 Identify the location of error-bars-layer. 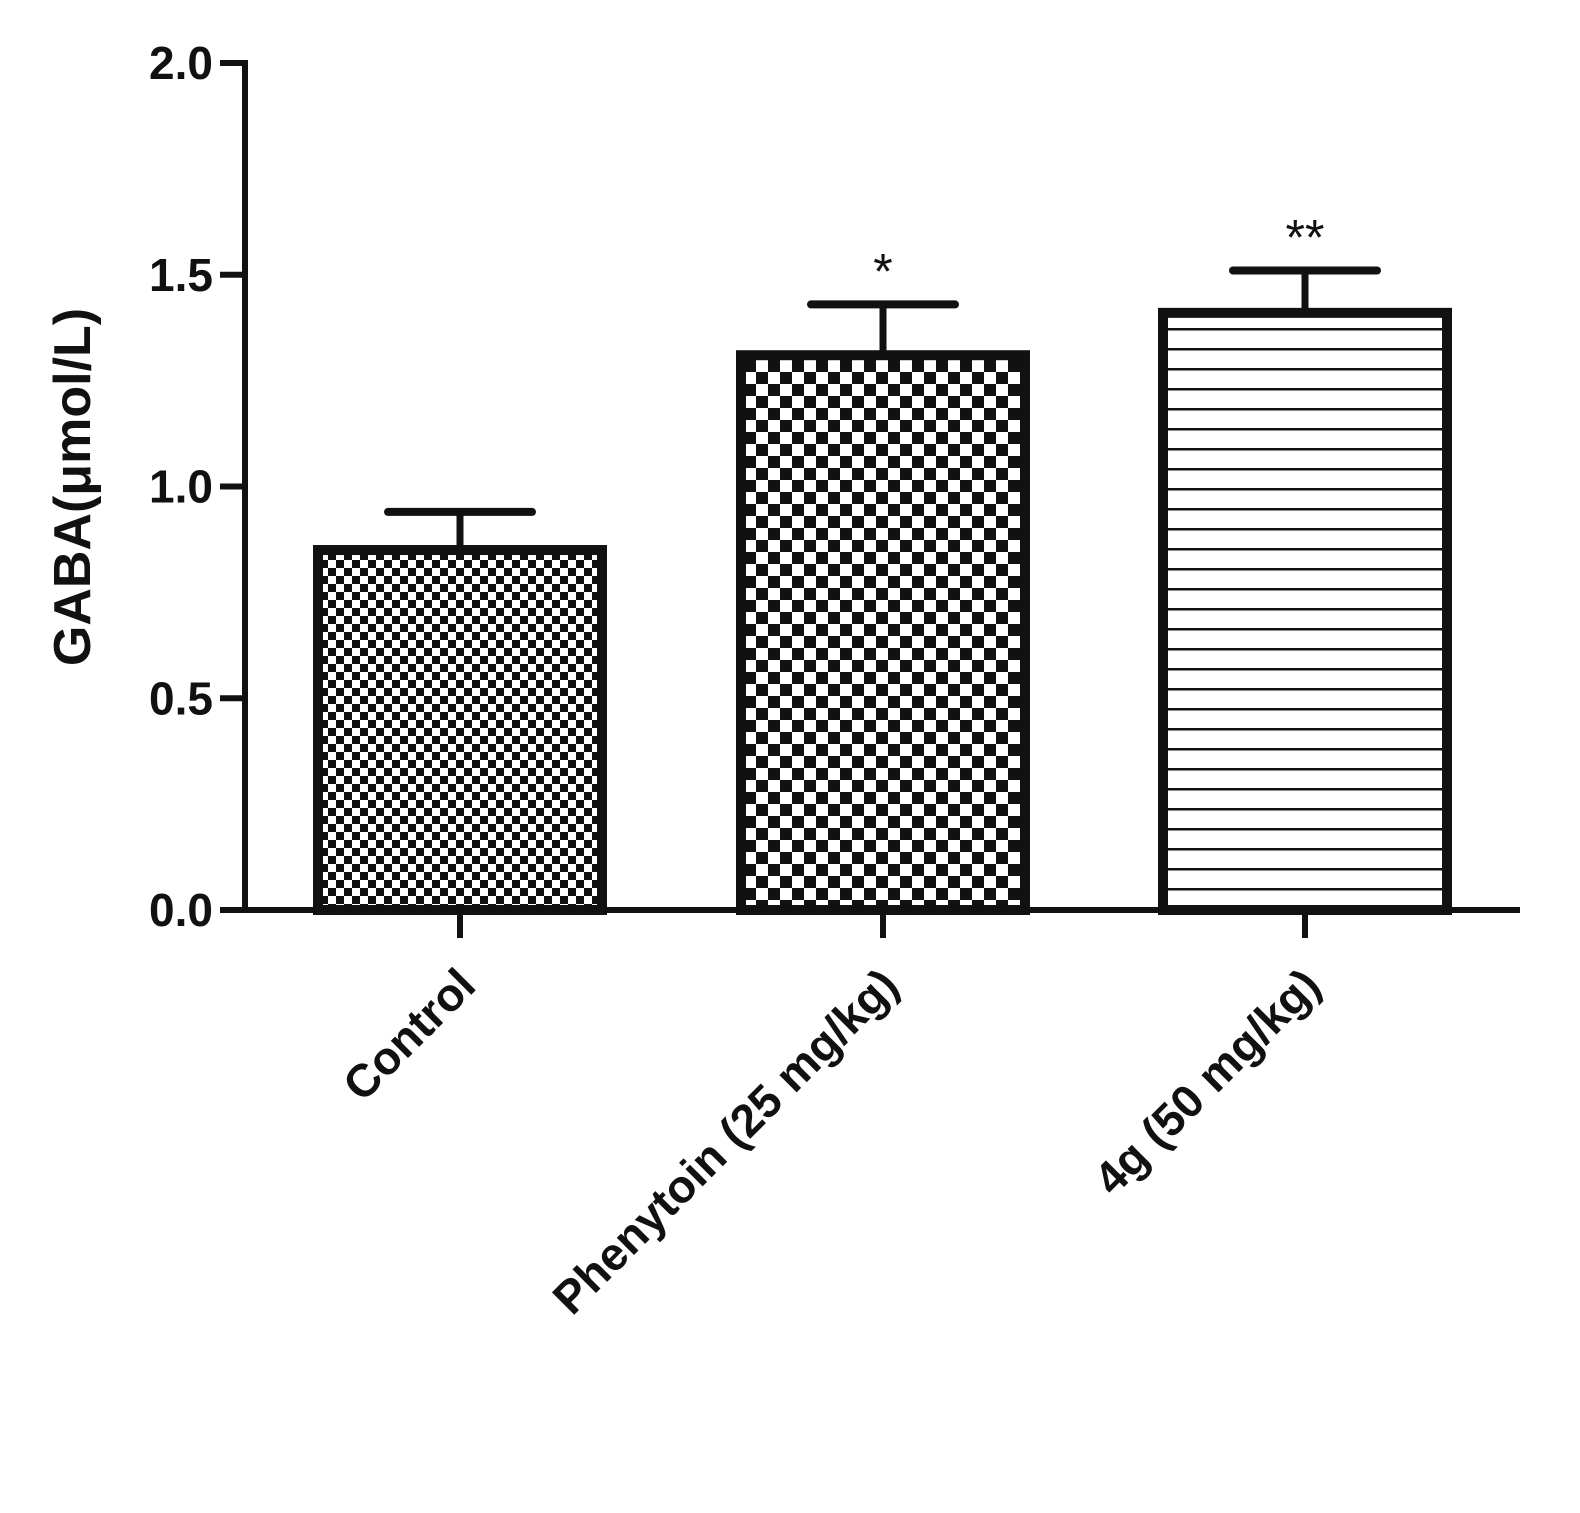
(882, 408).